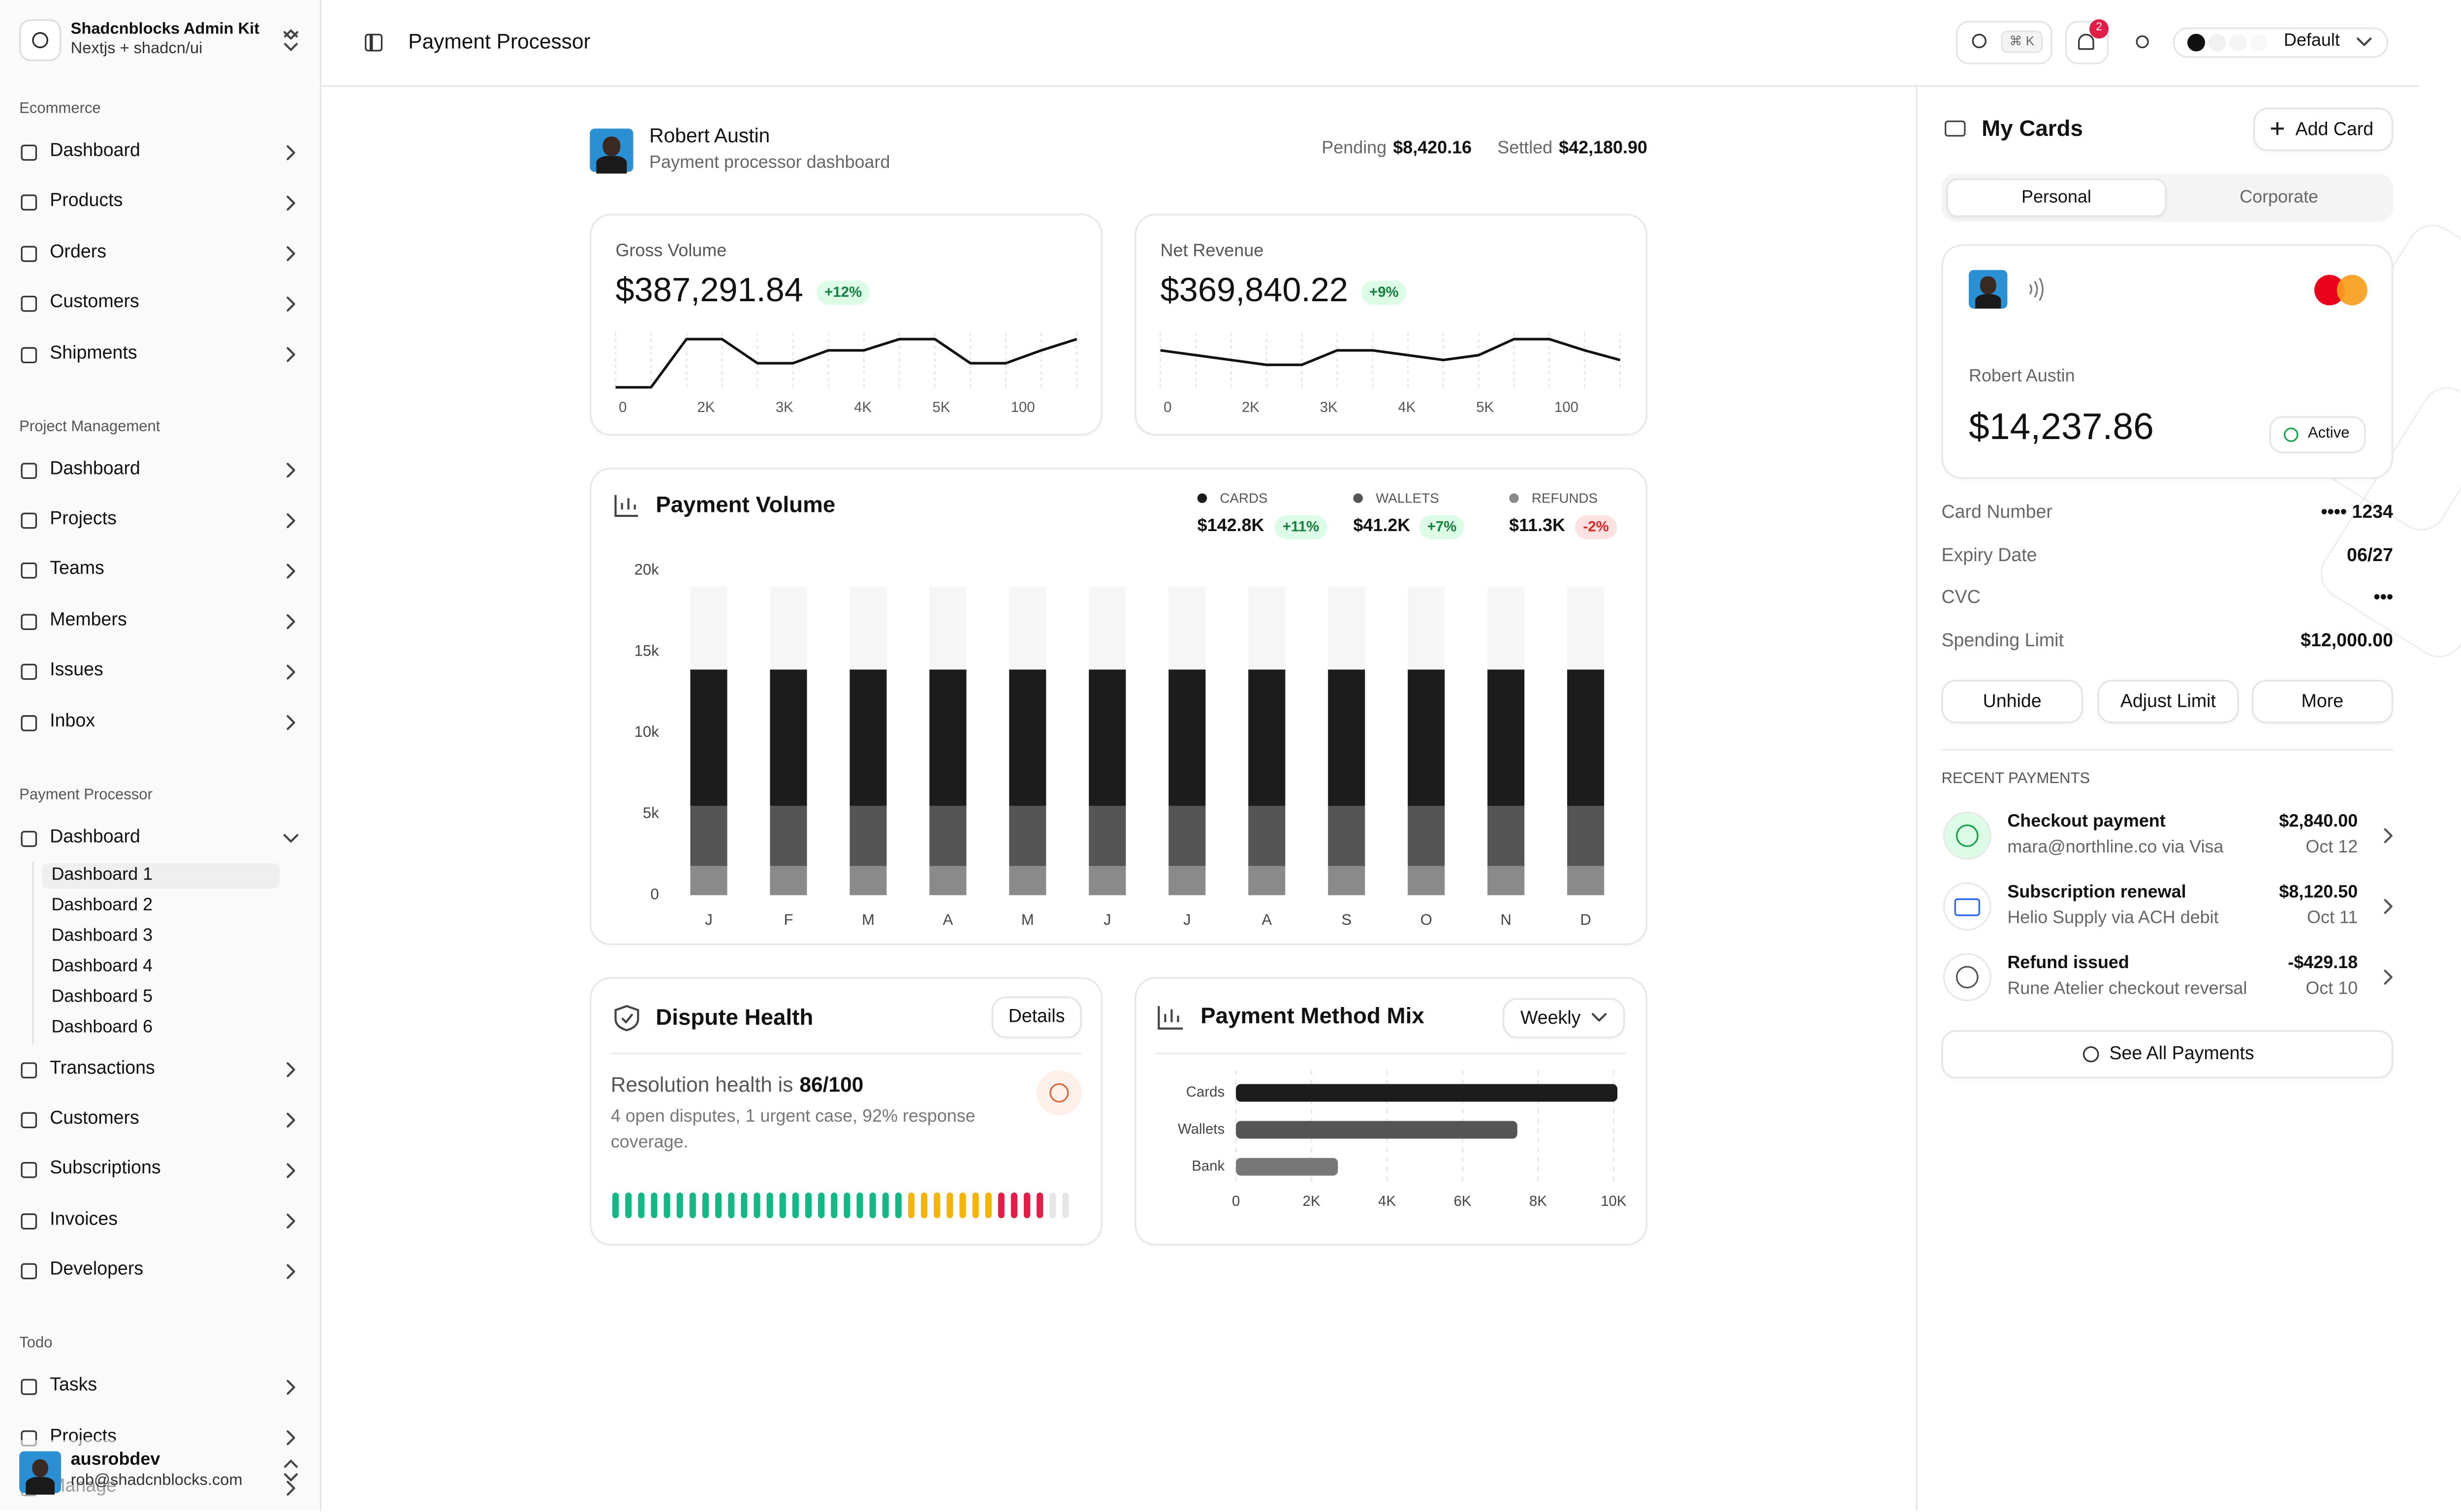  Describe the element at coordinates (2087, 822) in the screenshot. I see `payment-title: Checkout payment` at that location.